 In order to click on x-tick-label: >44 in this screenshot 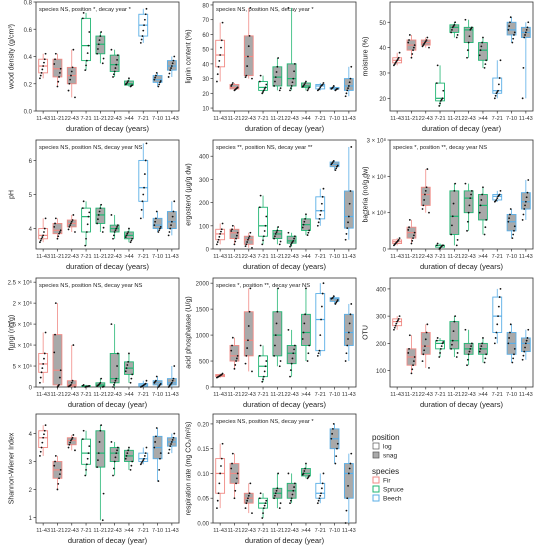, I will do `click(483, 395)`.